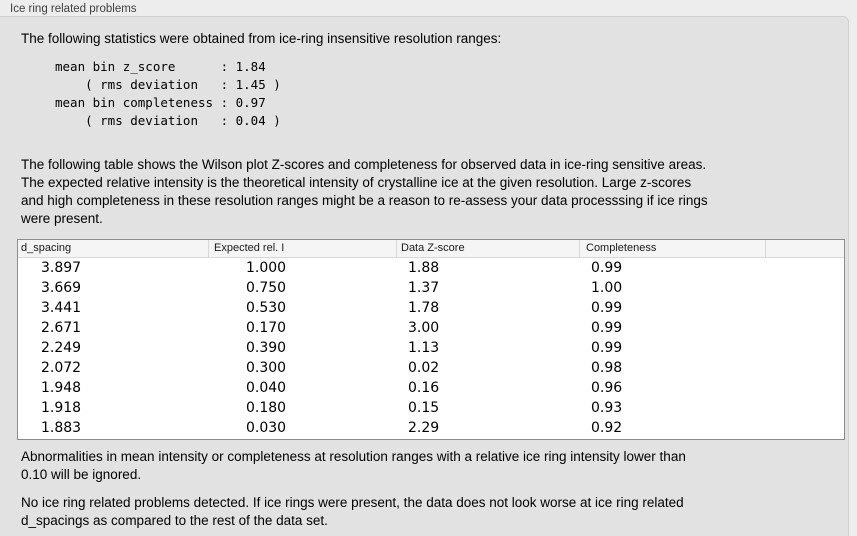  What do you see at coordinates (46, 248) in the screenshot?
I see `column-header-d-spacing: d_spacing` at bounding box center [46, 248].